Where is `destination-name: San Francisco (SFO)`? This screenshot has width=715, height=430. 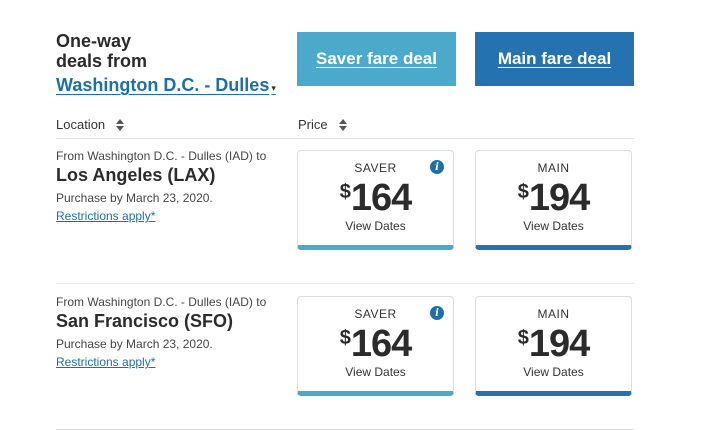
destination-name: San Francisco (SFO) is located at coordinates (145, 321).